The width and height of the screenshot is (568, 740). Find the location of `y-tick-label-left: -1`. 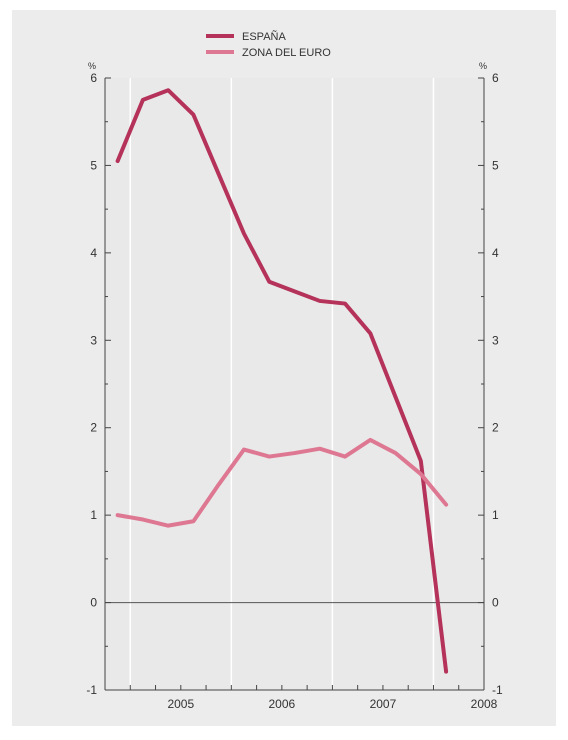

y-tick-label-left: -1 is located at coordinates (91, 690).